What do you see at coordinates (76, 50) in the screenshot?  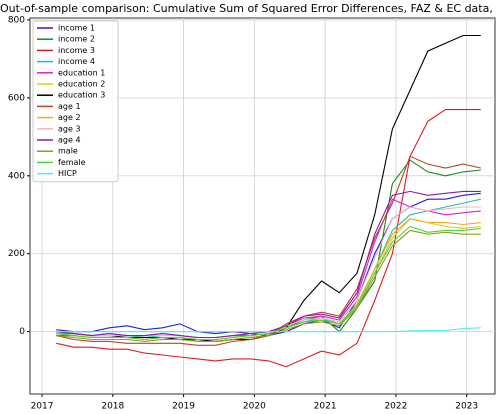 I see `legend-label: income 3` at bounding box center [76, 50].